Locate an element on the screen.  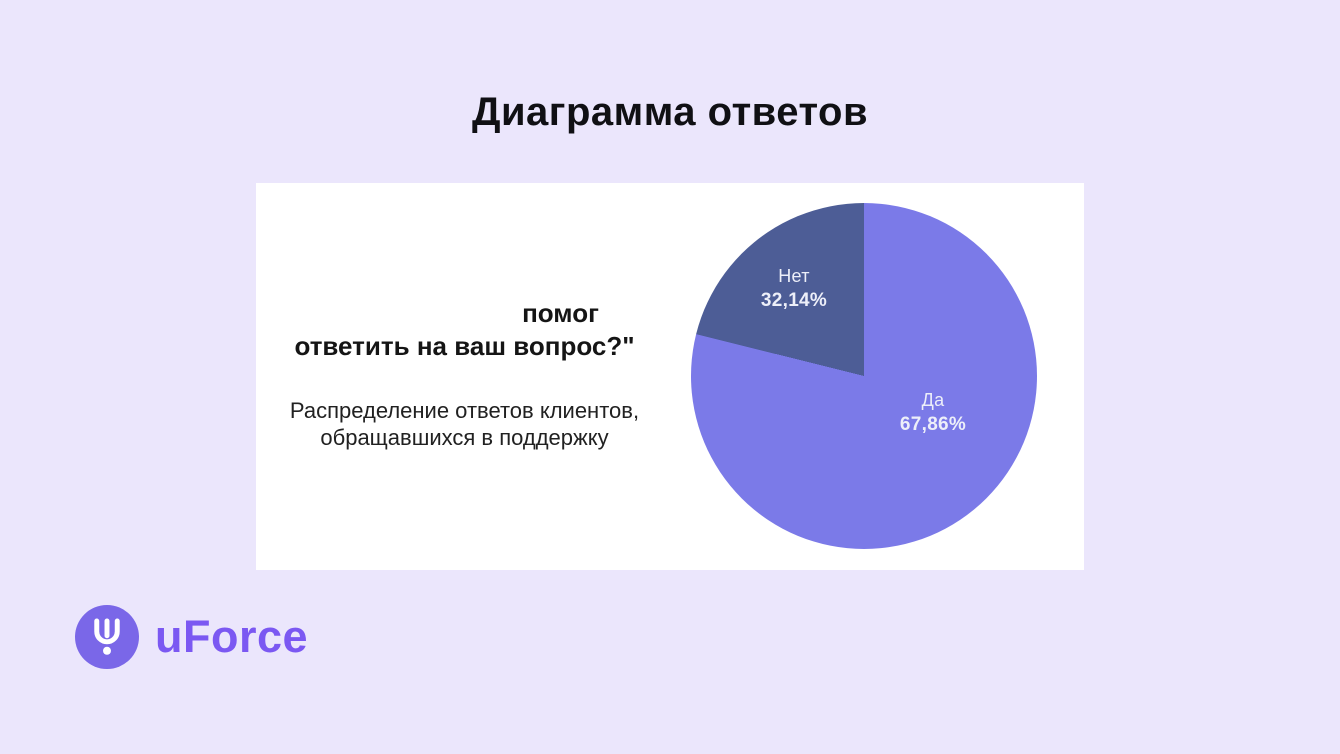
pie-slice-label-yes: Да 67,86% is located at coordinates (933, 413).